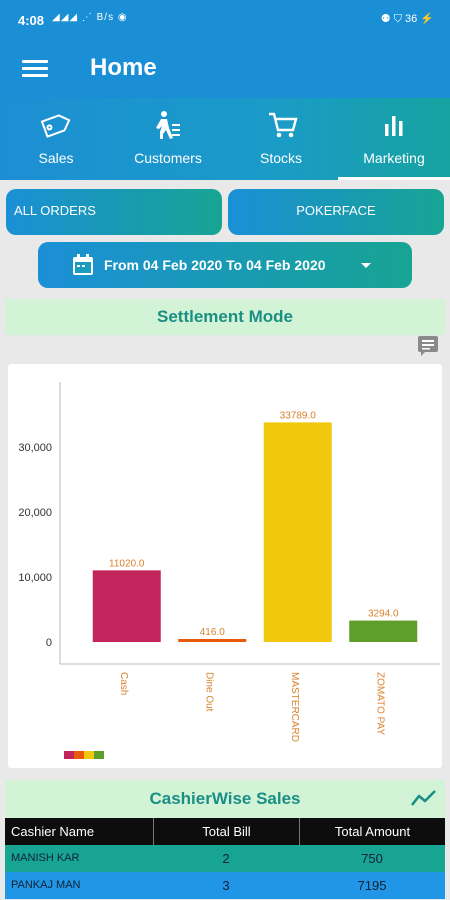 Image resolution: width=450 pixels, height=900 pixels. Describe the element at coordinates (372, 885) in the screenshot. I see `cell-total-amount: 7195` at that location.